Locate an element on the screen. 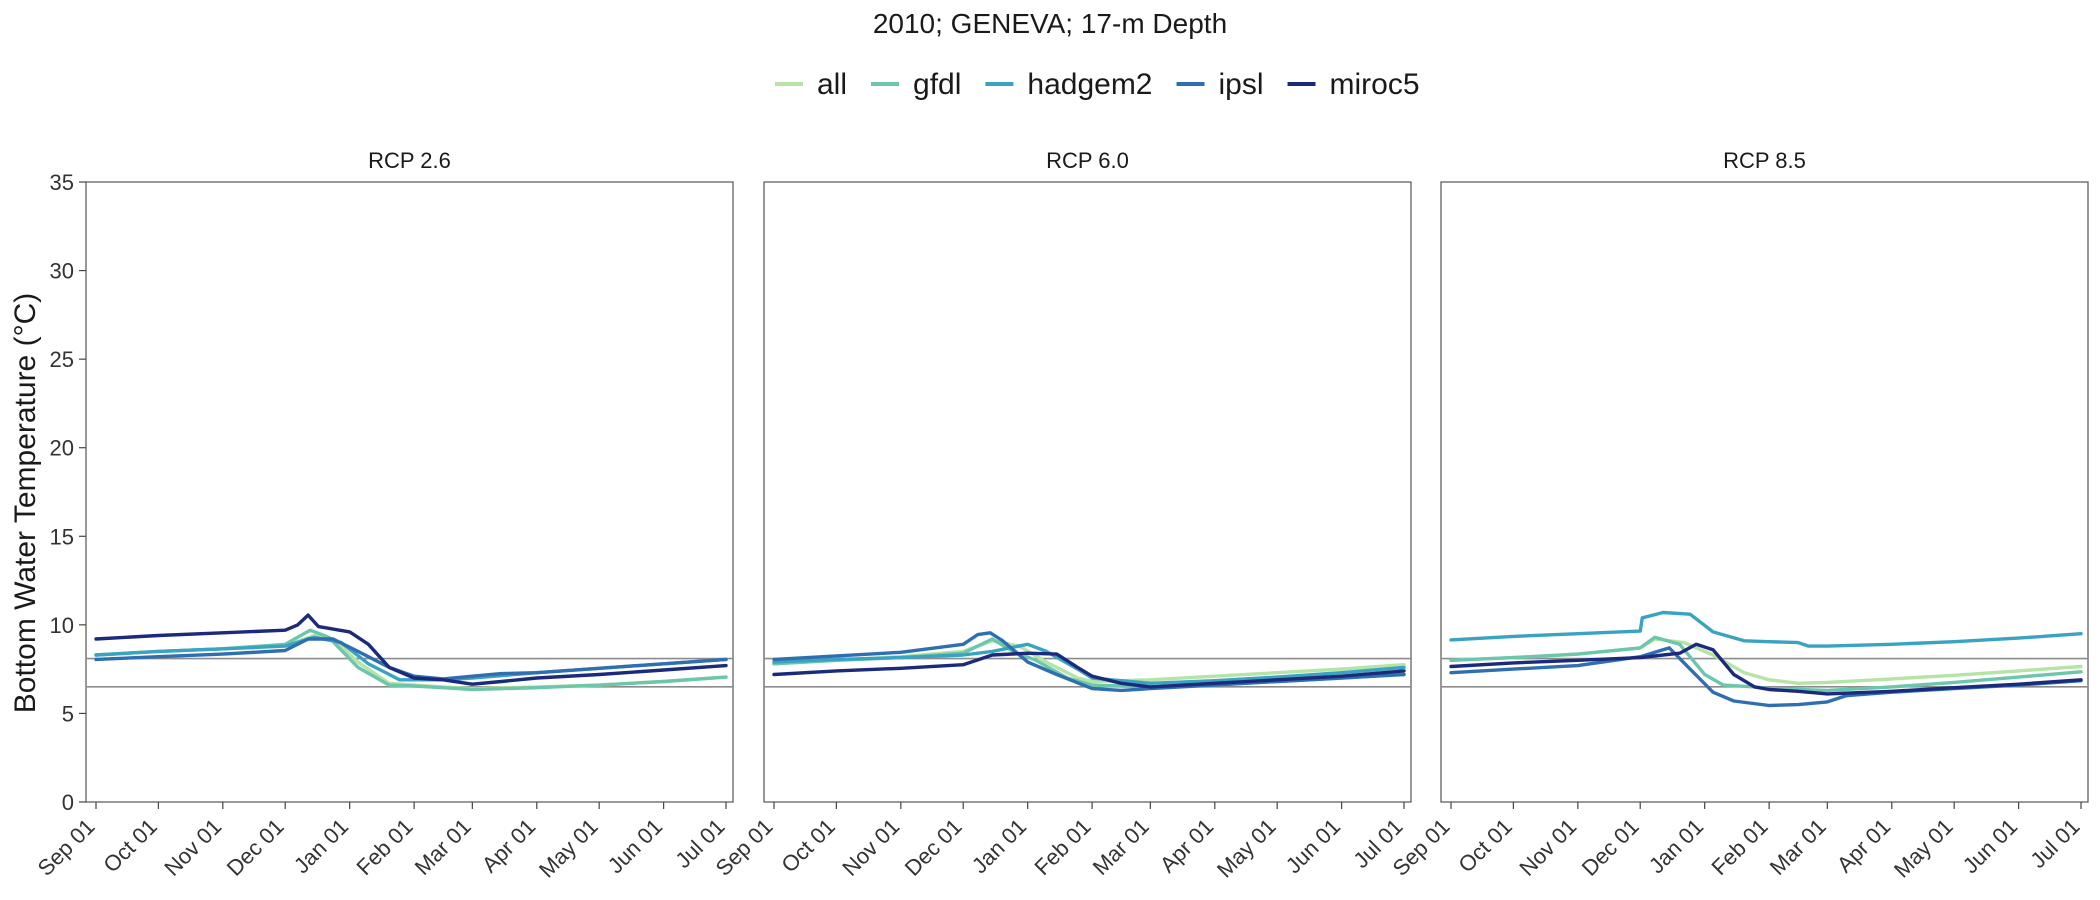 This screenshot has width=2100, height=900. y-tick-label: 20 is located at coordinates (62, 448).